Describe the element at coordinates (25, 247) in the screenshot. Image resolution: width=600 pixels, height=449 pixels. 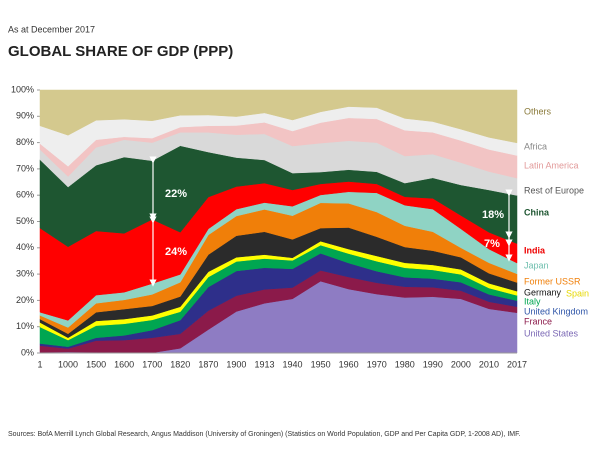
I see `y-tick-label: 40%` at that location.